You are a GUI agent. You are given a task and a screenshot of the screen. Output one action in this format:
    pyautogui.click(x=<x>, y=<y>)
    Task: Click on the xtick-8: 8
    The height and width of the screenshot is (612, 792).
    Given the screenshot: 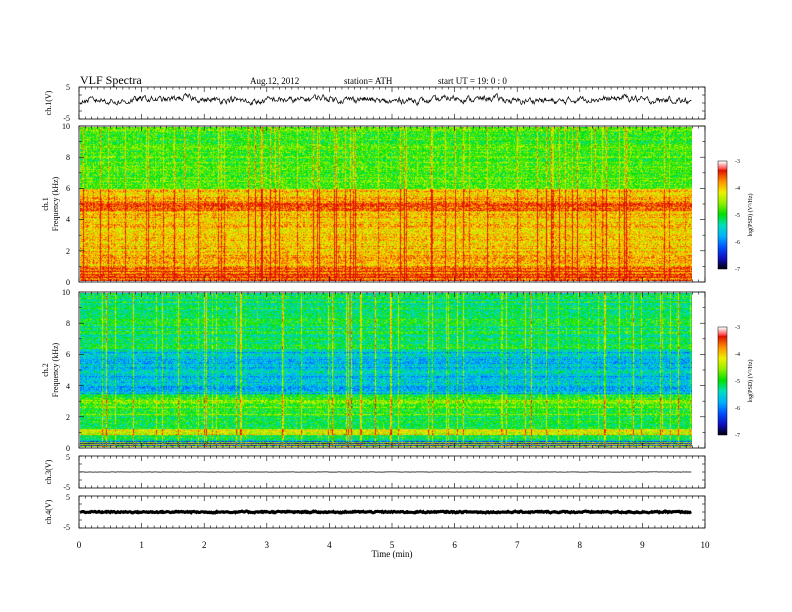 What is the action you would take?
    pyautogui.click(x=580, y=545)
    